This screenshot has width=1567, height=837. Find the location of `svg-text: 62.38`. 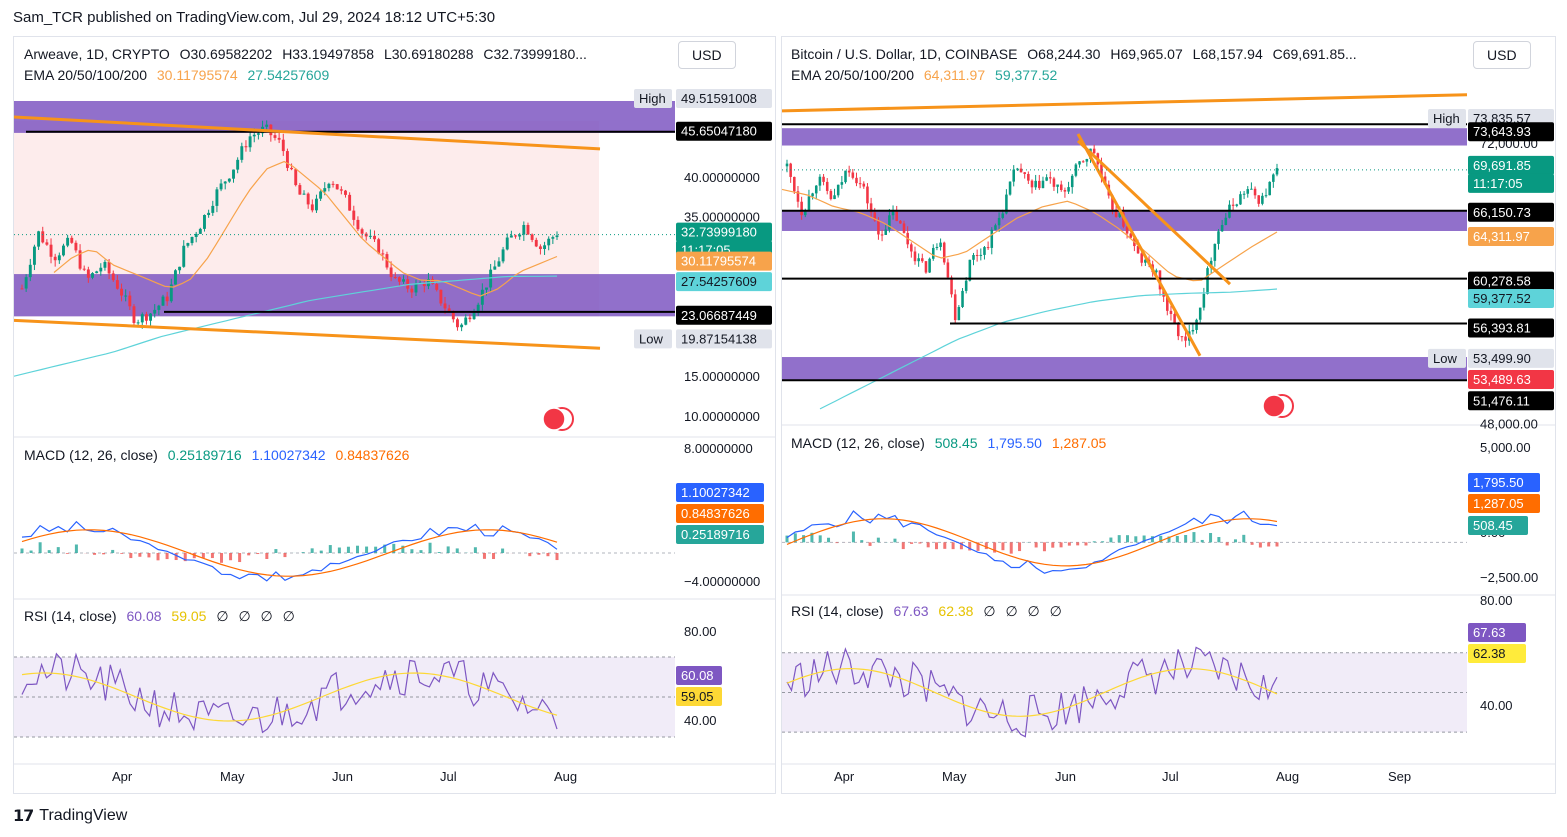

svg-text: 62.38 is located at coordinates (1489, 653).